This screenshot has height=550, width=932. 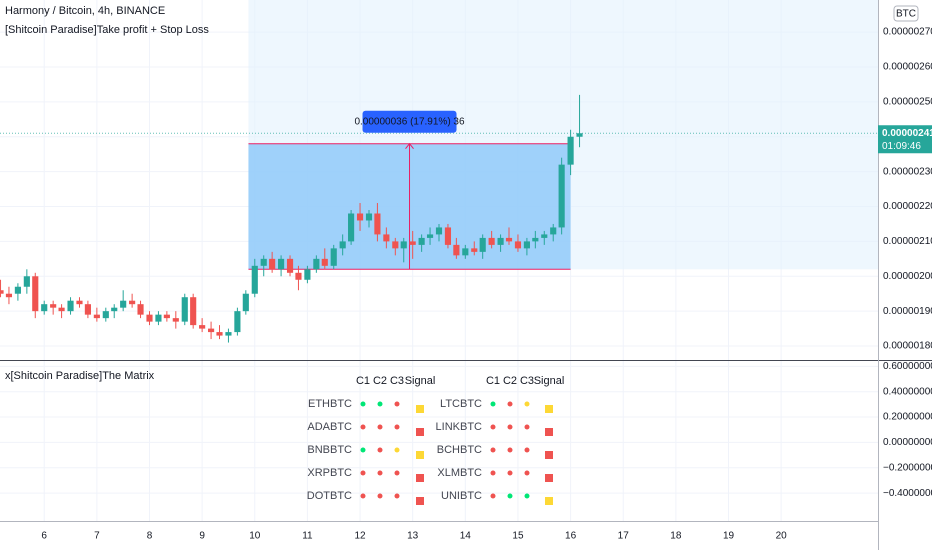 I want to click on x-tick-label: 15, so click(x=518, y=536).